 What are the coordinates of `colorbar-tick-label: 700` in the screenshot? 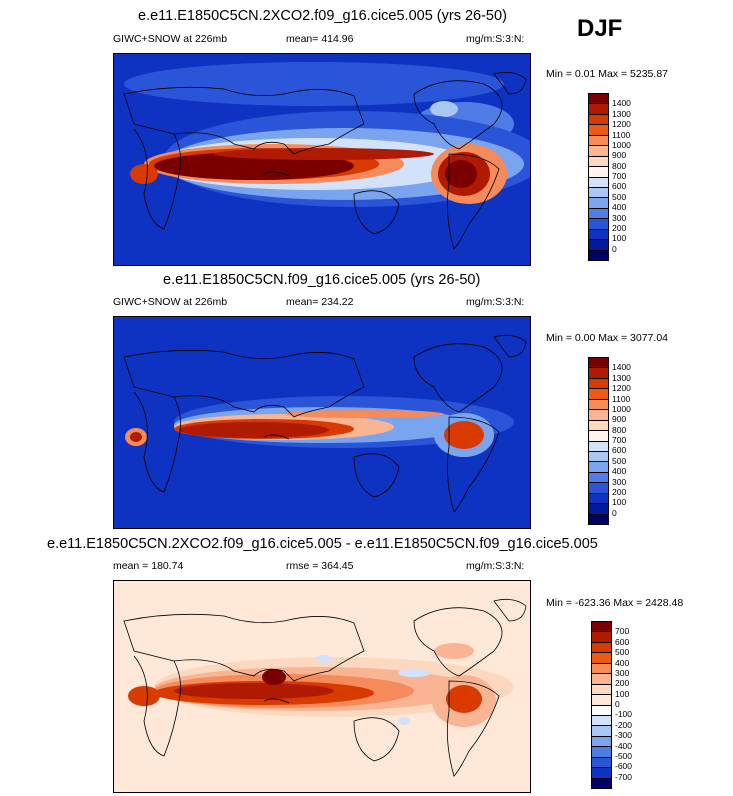 It's located at (619, 176).